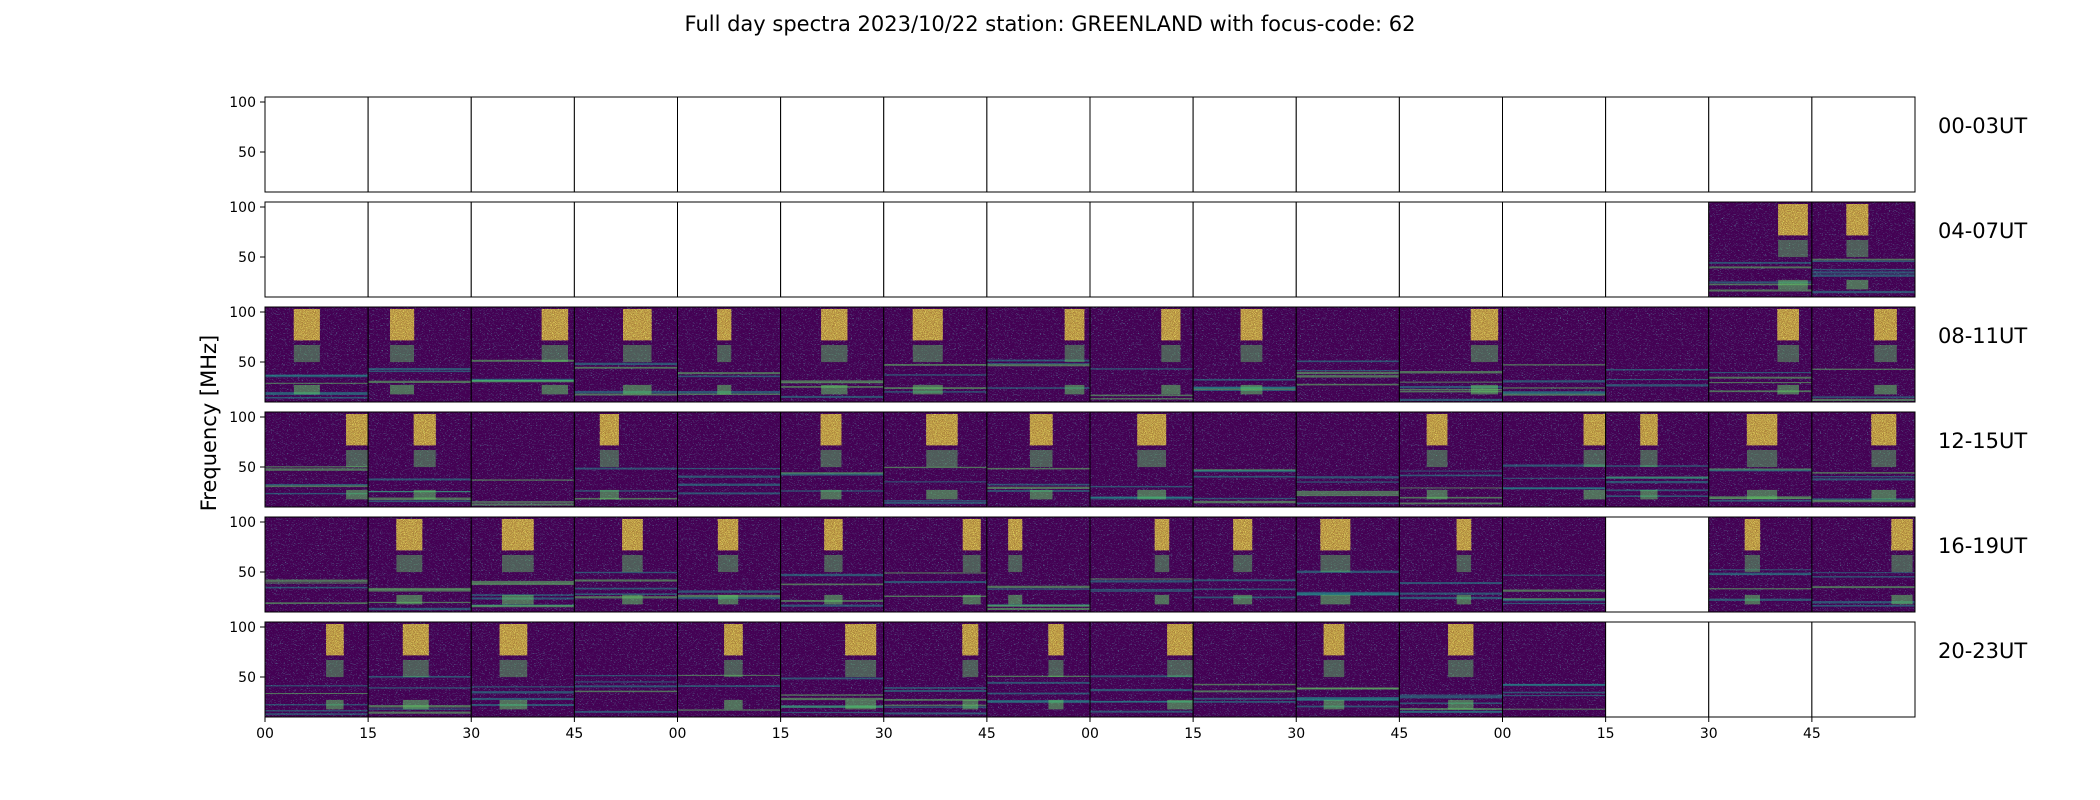 Image resolution: width=2100 pixels, height=800 pixels. What do you see at coordinates (1982, 231) in the screenshot?
I see `row-time-label: 04-07UT` at bounding box center [1982, 231].